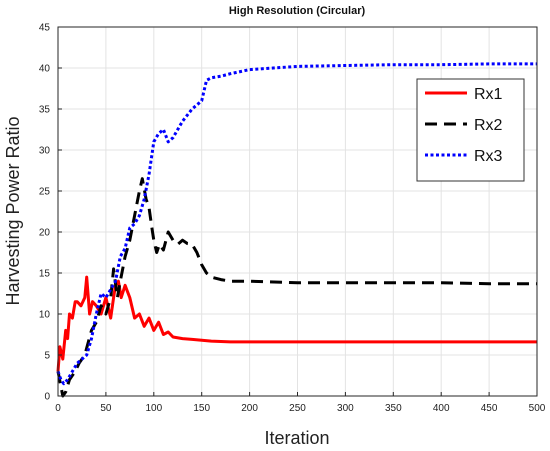 The width and height of the screenshot is (550, 451). I want to click on y-tick-label: 15, so click(45, 274).